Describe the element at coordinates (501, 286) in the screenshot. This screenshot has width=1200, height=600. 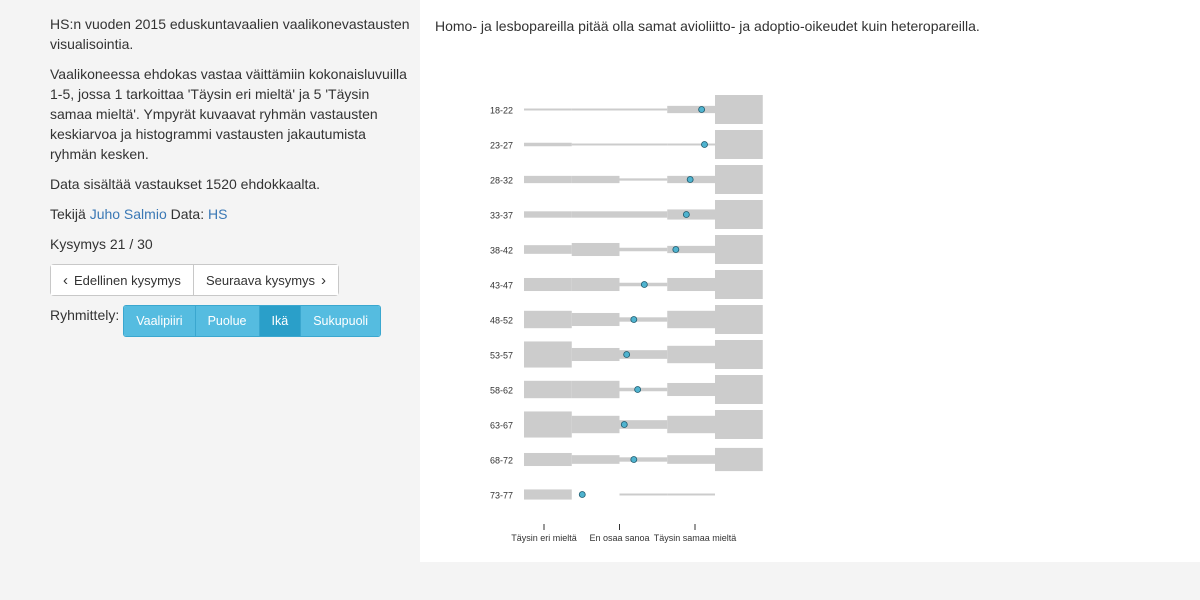
I see `group-label: 43-47` at that location.